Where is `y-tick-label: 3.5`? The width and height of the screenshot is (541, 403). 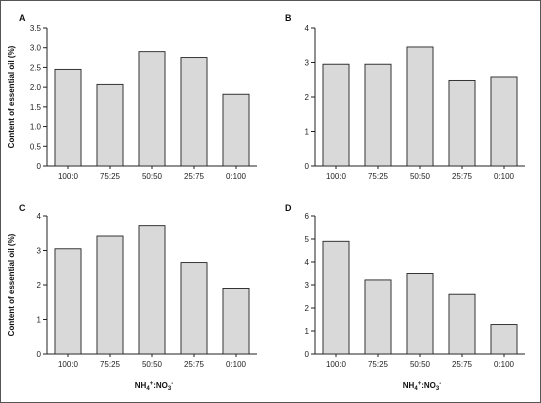
y-tick-label: 3.5 is located at coordinates (36, 28).